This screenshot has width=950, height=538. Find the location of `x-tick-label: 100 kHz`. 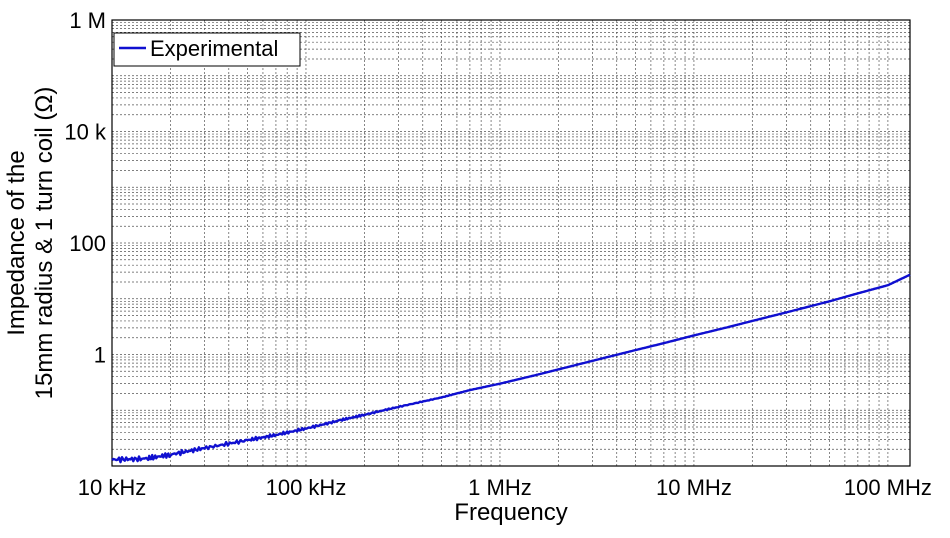

x-tick-label: 100 kHz is located at coordinates (306, 487).